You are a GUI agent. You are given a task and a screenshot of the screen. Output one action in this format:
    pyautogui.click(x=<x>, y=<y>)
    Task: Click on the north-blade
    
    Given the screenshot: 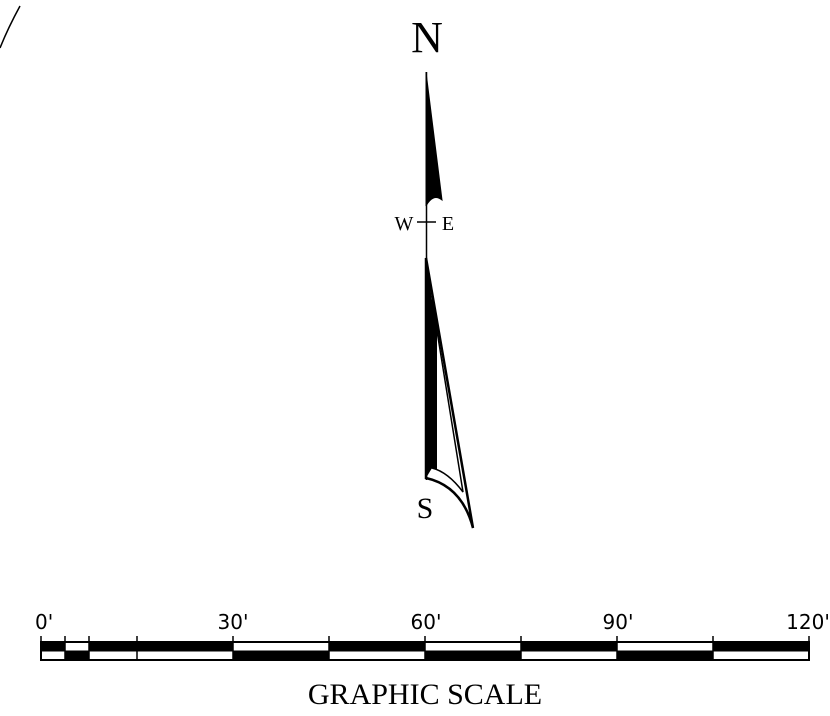 What is the action you would take?
    pyautogui.click(x=434, y=139)
    